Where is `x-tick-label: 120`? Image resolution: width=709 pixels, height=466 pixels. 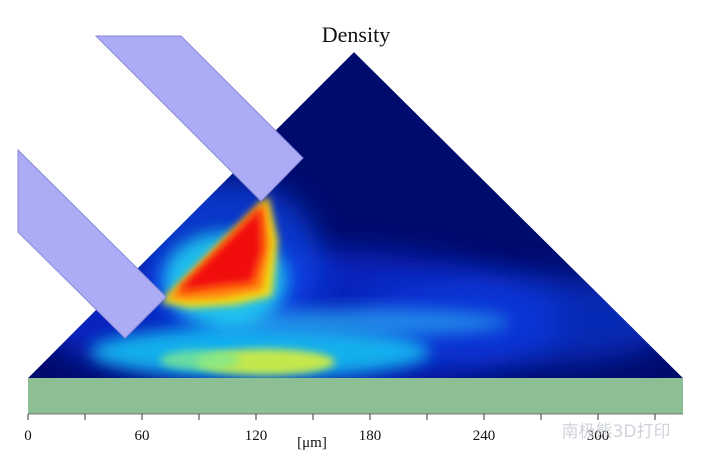
x-tick-label: 120 is located at coordinates (256, 436).